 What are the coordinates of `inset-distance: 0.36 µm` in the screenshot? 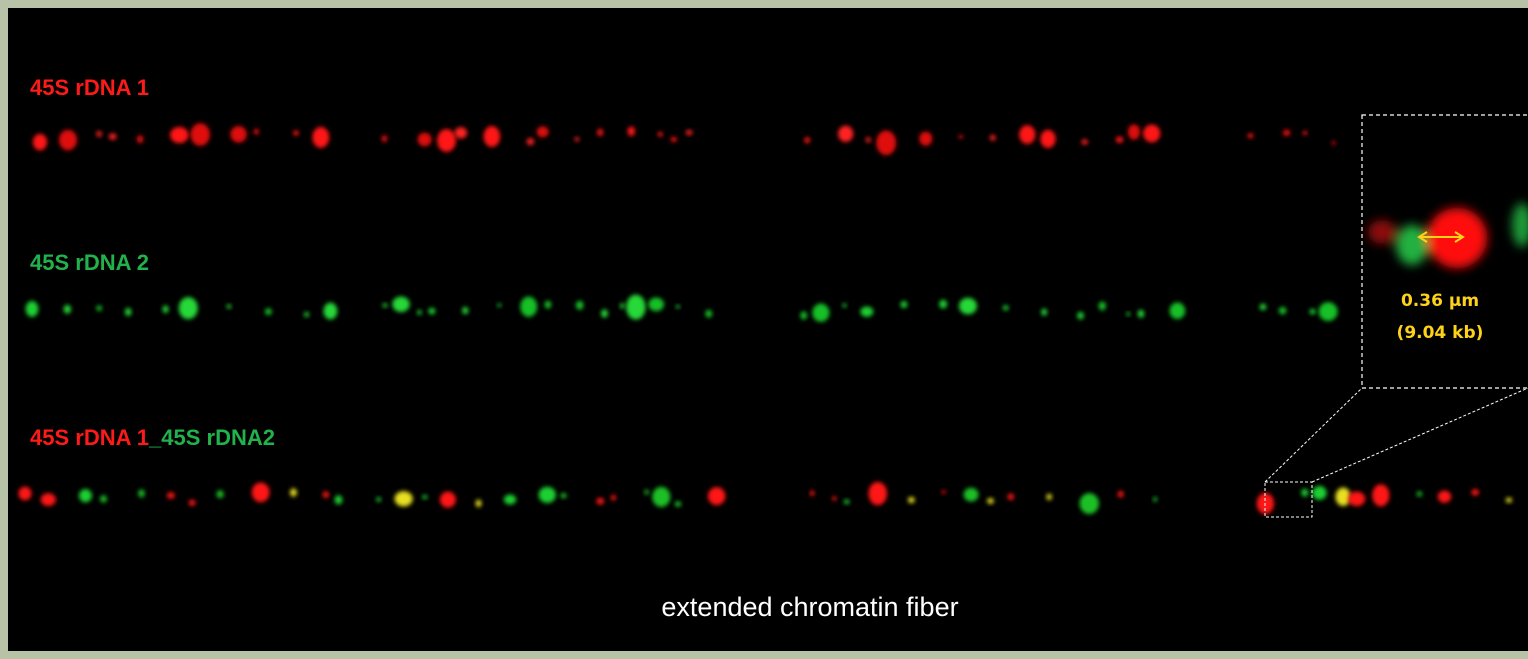 It's located at (1440, 301).